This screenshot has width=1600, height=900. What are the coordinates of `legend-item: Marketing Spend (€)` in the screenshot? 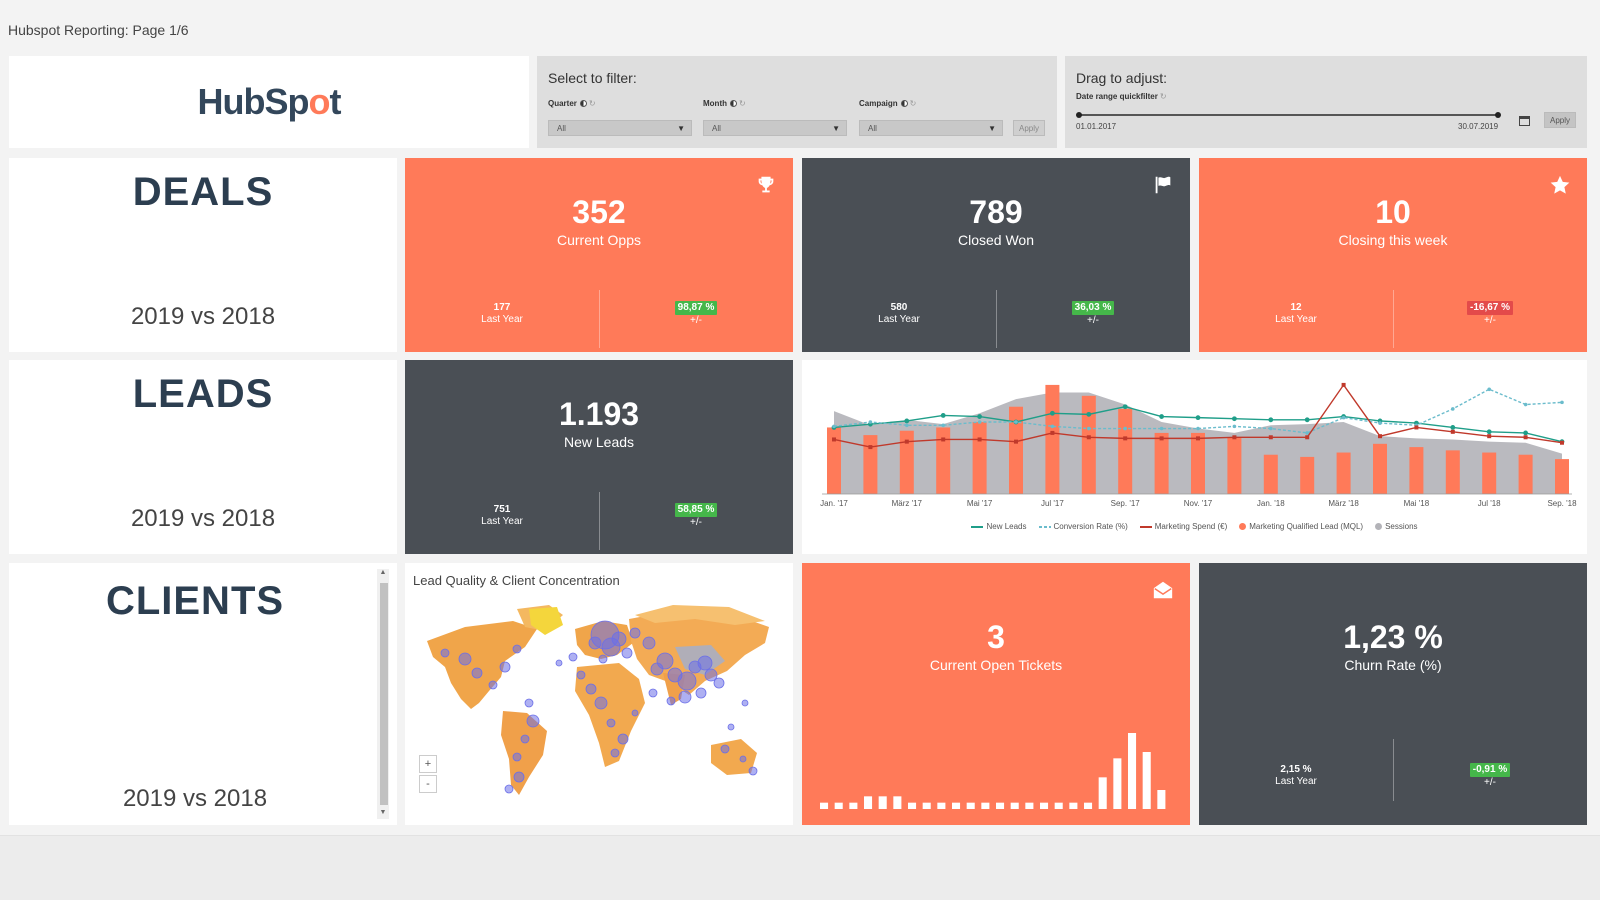 It's located at (1183, 526).